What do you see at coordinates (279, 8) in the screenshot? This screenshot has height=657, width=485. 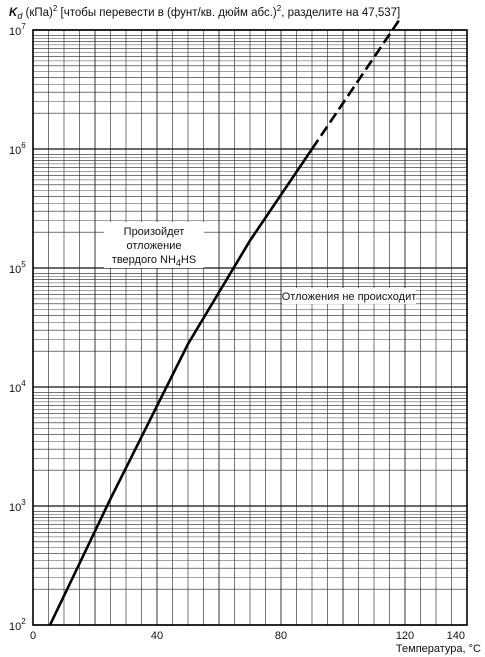 I see `y-axis-note-exponent: 2` at bounding box center [279, 8].